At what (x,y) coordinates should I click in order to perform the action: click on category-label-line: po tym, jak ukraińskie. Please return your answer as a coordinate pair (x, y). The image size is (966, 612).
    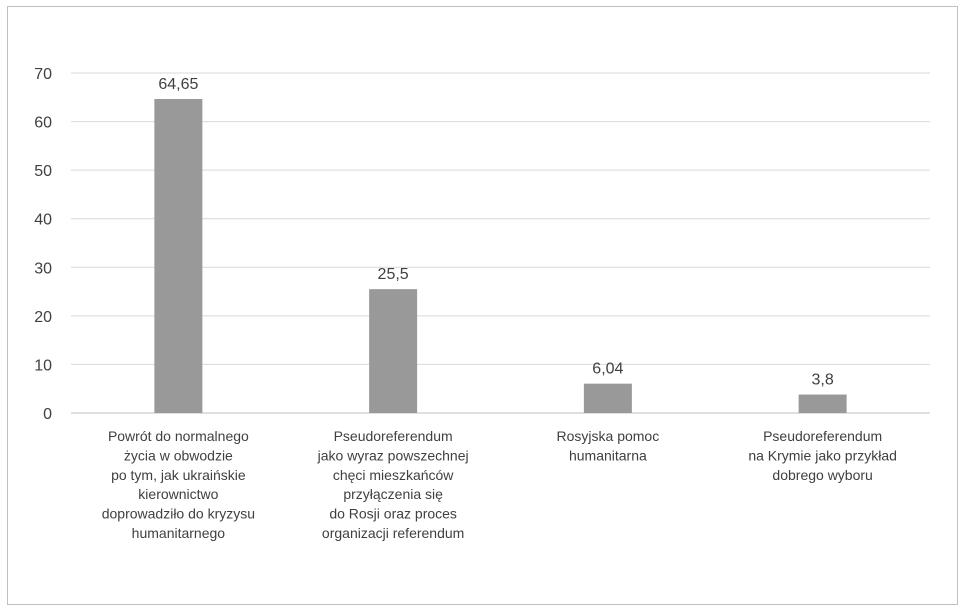
    Looking at the image, I should click on (178, 475).